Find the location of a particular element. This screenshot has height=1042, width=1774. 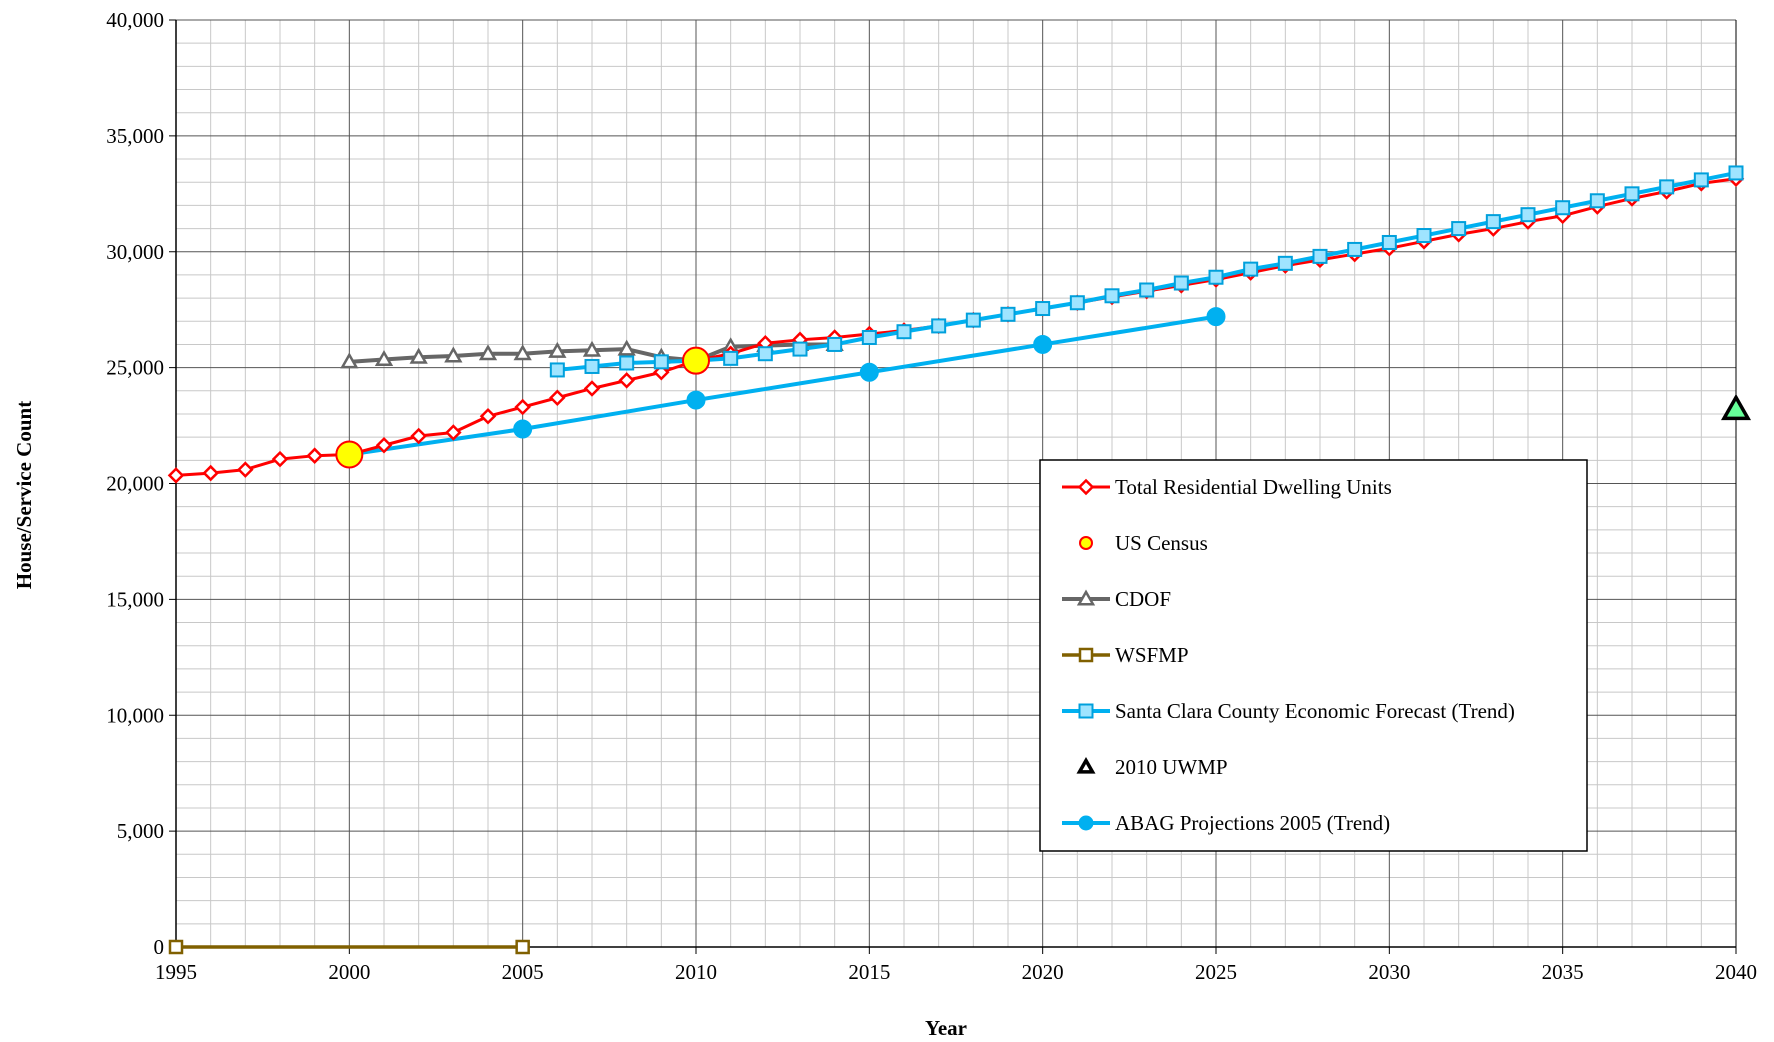

legend-item: WSFMP is located at coordinates (1125, 655).